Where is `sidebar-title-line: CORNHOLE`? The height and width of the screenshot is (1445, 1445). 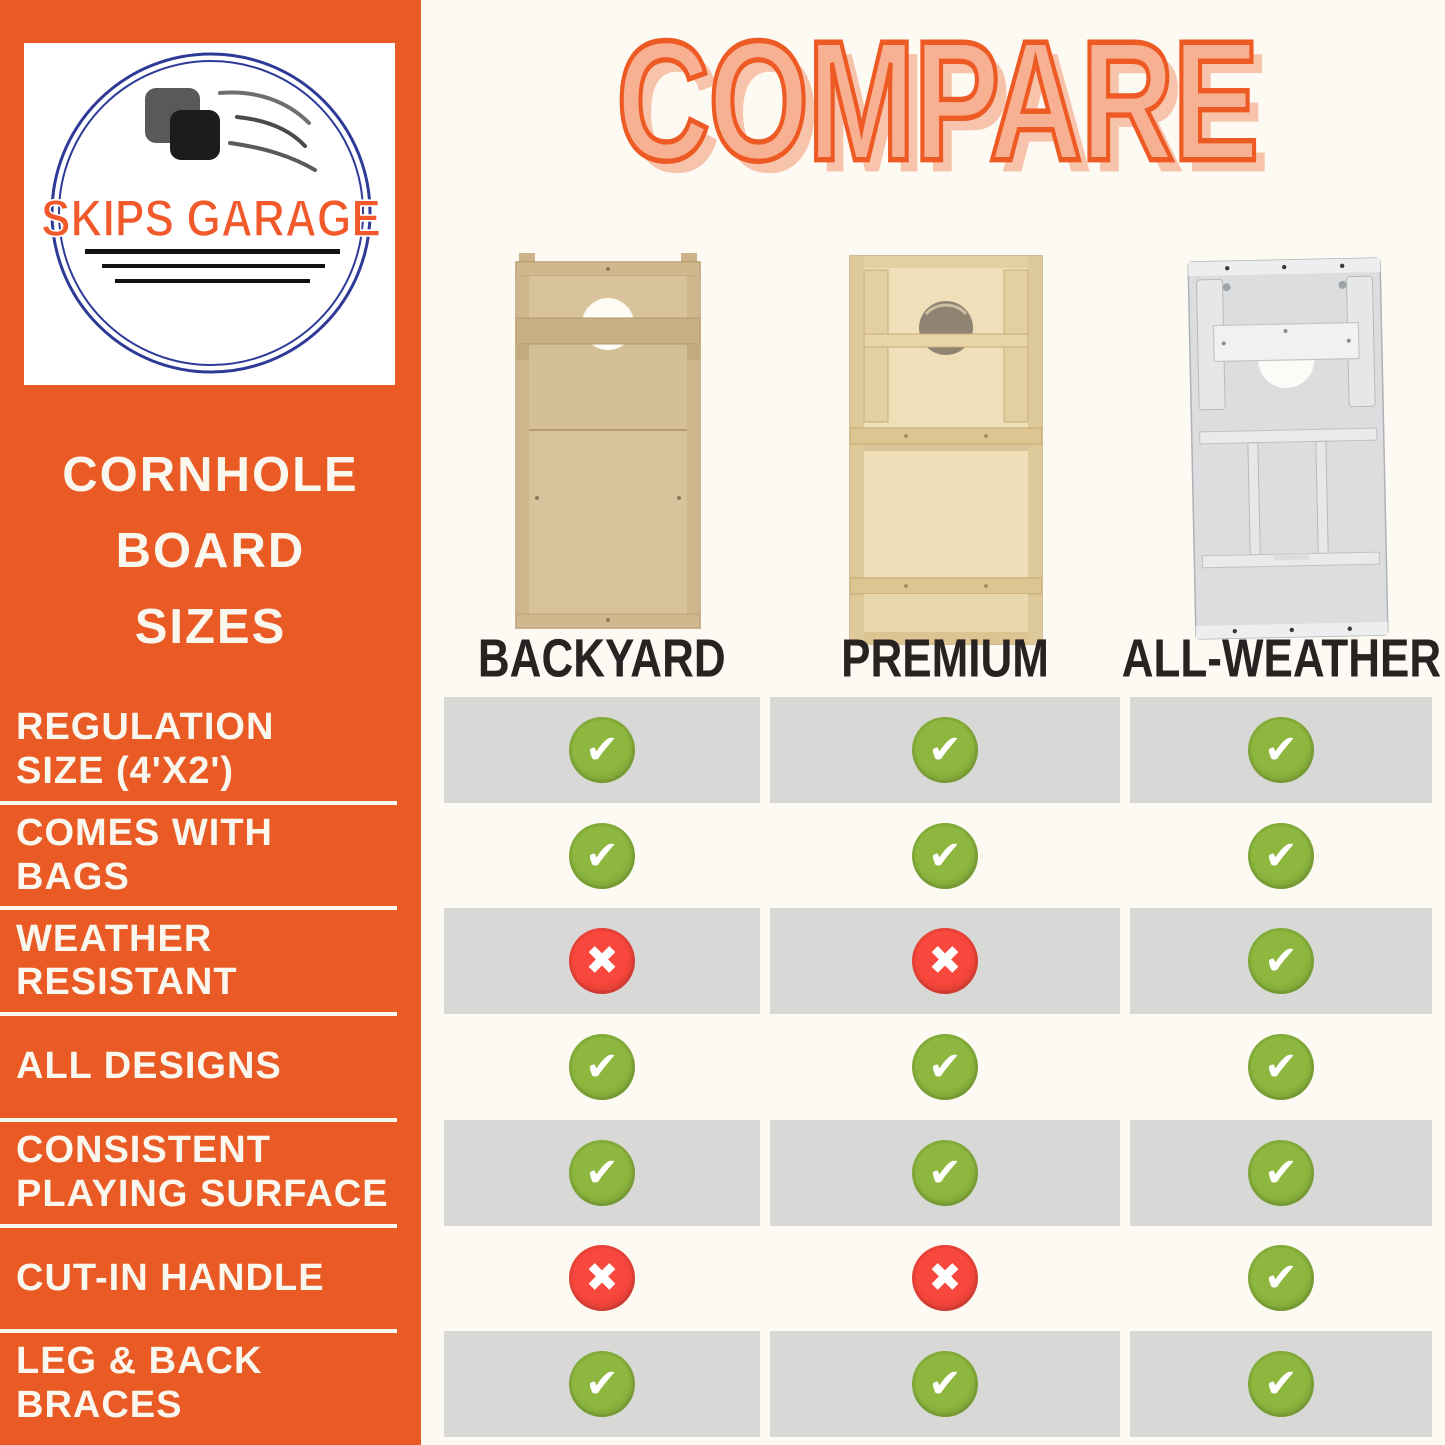
sidebar-title-line: CORNHOLE is located at coordinates (210, 475).